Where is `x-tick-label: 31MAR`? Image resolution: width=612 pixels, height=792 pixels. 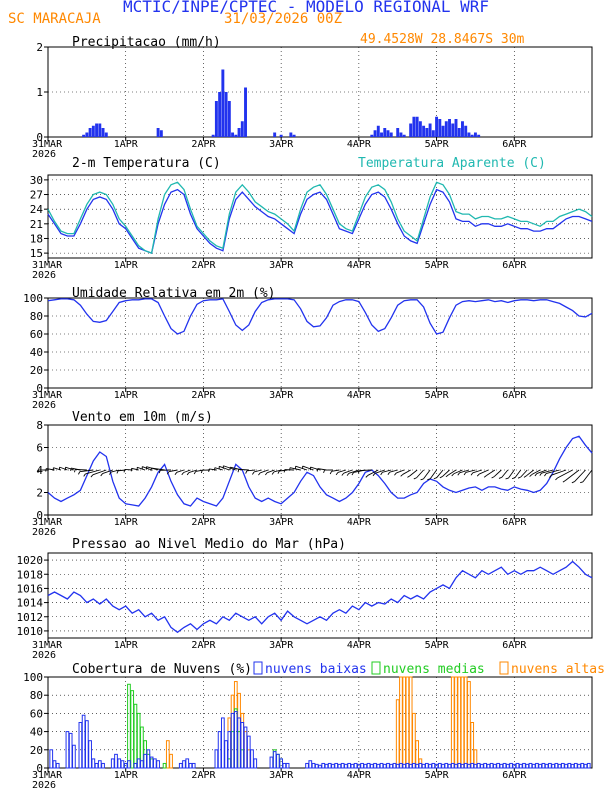 x-tick-label: 31MAR is located at coordinates (47, 645).